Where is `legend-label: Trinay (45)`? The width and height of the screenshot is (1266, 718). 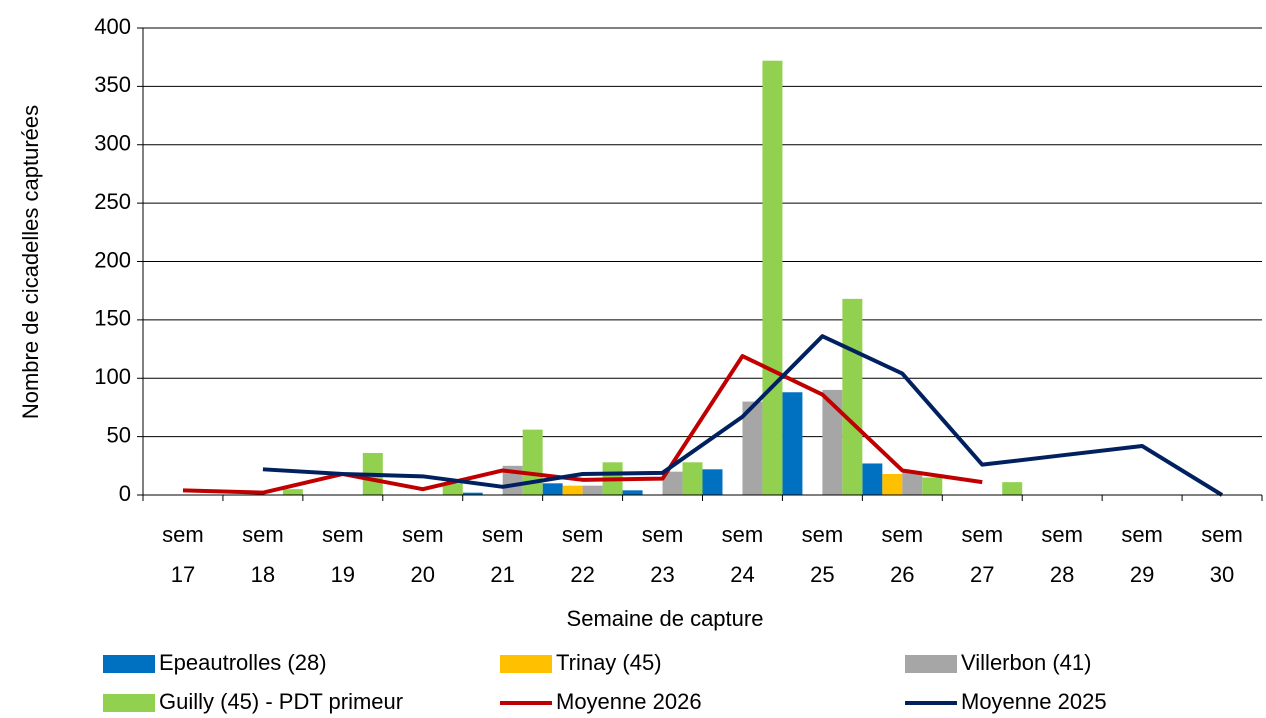 legend-label: Trinay (45) is located at coordinates (609, 662).